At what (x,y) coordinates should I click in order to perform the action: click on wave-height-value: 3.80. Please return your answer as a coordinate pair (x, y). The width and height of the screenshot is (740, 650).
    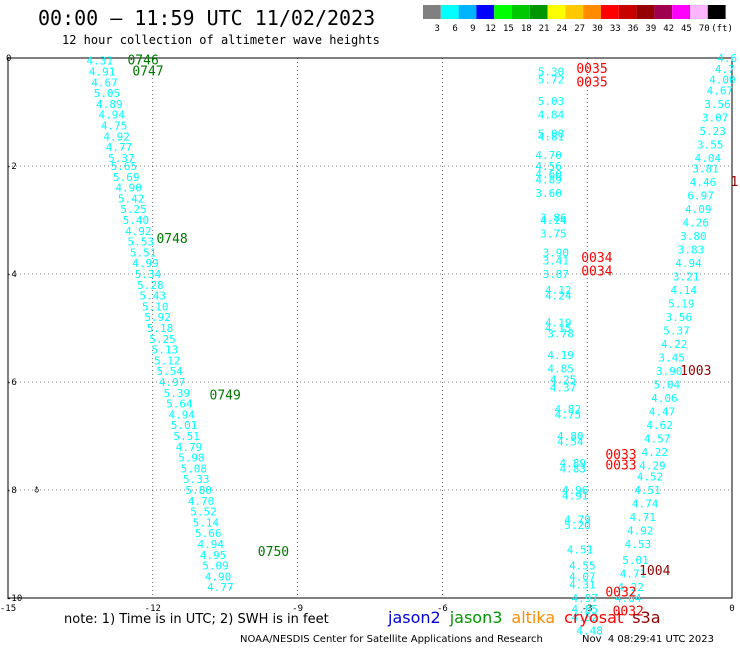
    Looking at the image, I should click on (693, 236).